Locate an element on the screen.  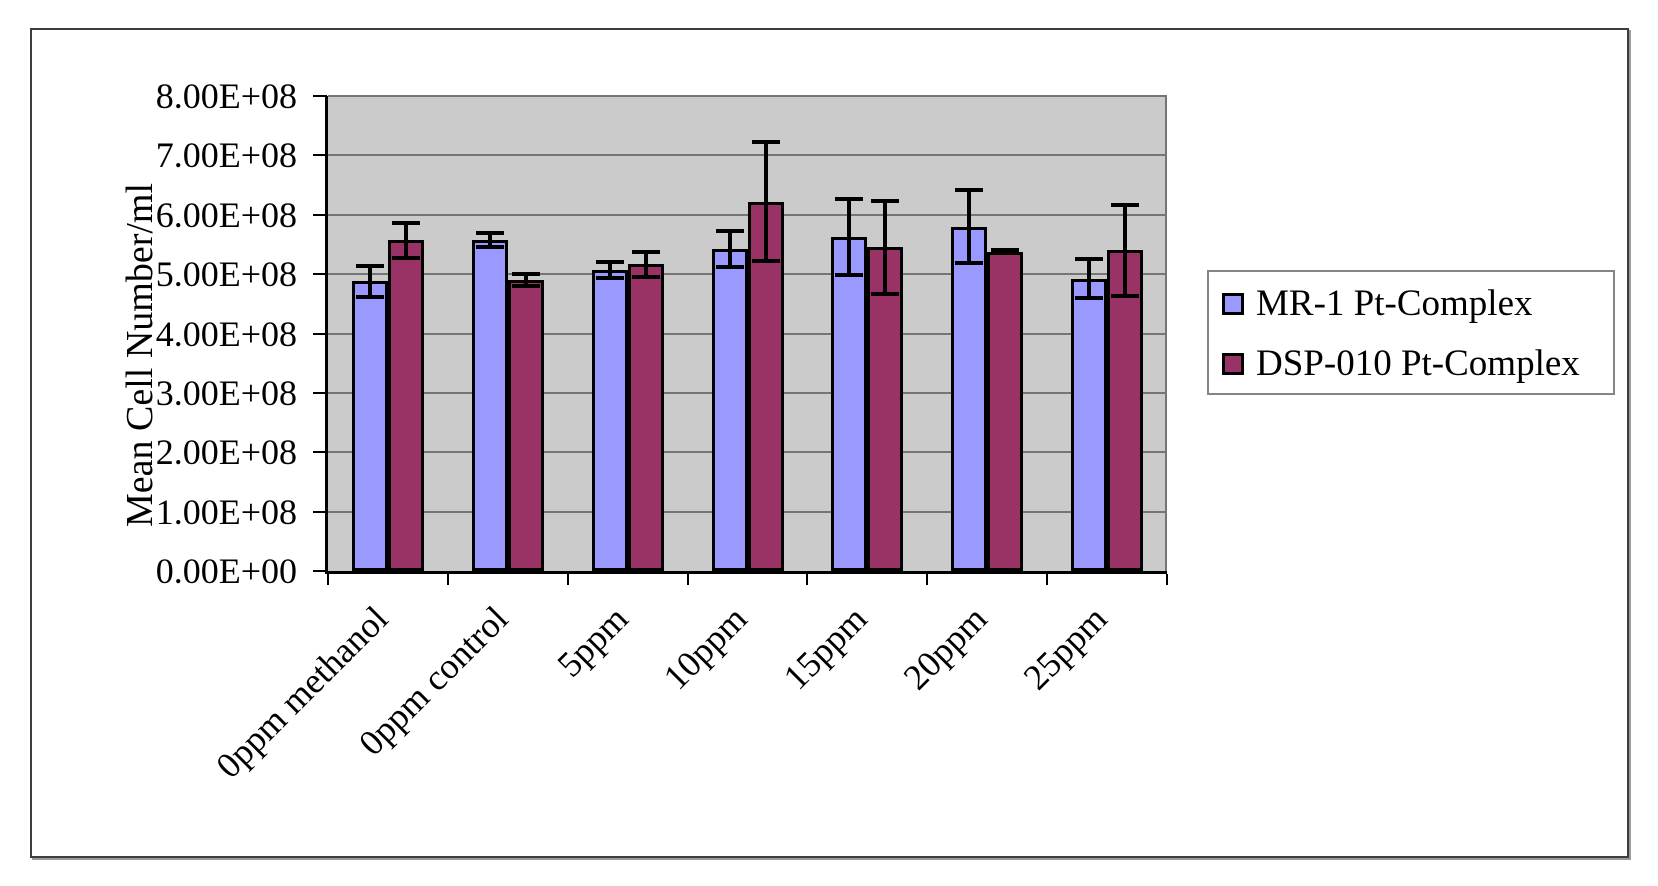
y-tick-label: 8.00E+08 is located at coordinates (226, 96).